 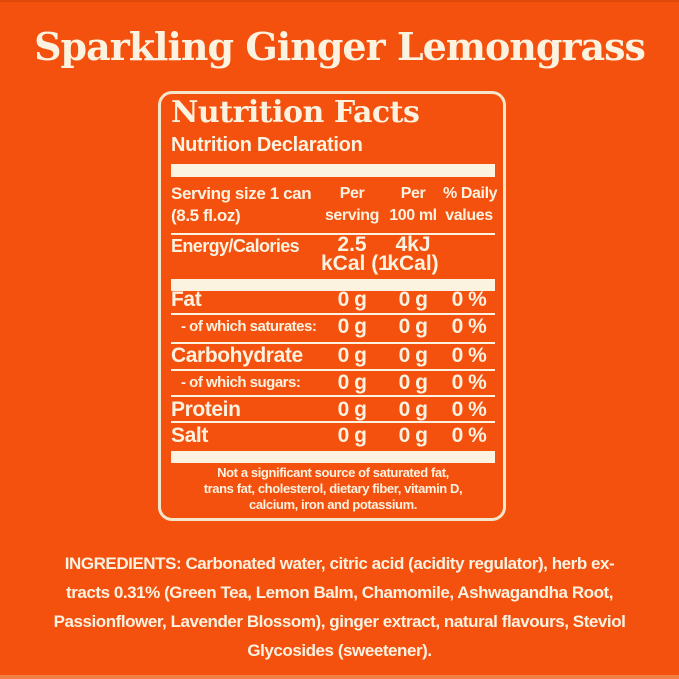 I want to click on column-header-daily-values: % Daily values, so click(x=470, y=204).